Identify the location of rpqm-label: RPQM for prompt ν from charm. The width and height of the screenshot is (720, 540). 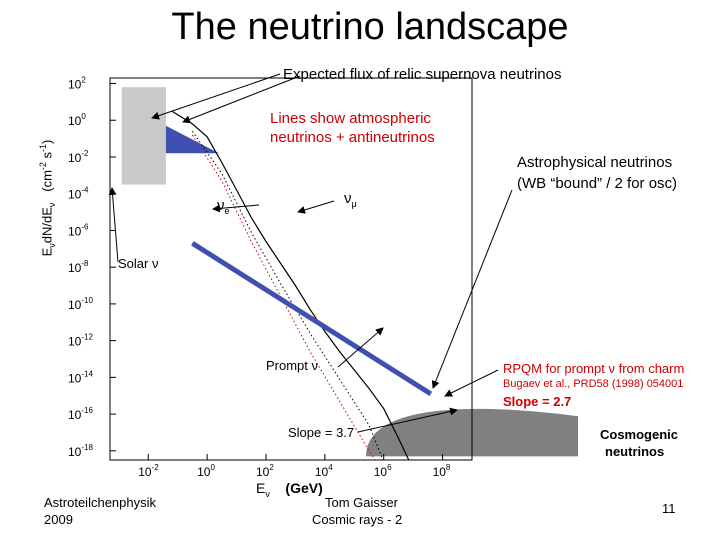
(594, 368).